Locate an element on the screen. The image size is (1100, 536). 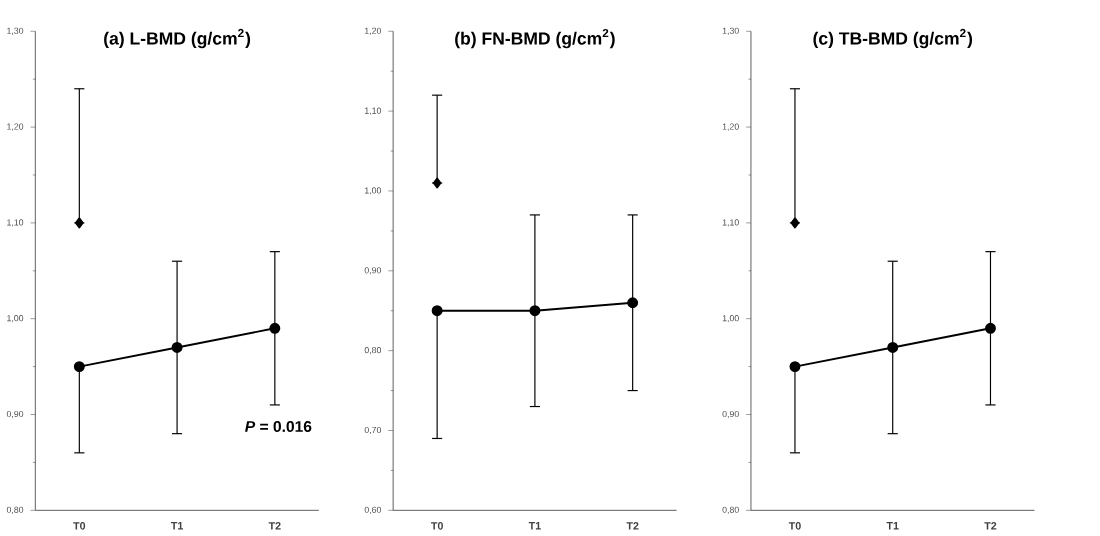
chart-title: (a) L-BMD (g/cm$^{2}$) is located at coordinates (177, 38).